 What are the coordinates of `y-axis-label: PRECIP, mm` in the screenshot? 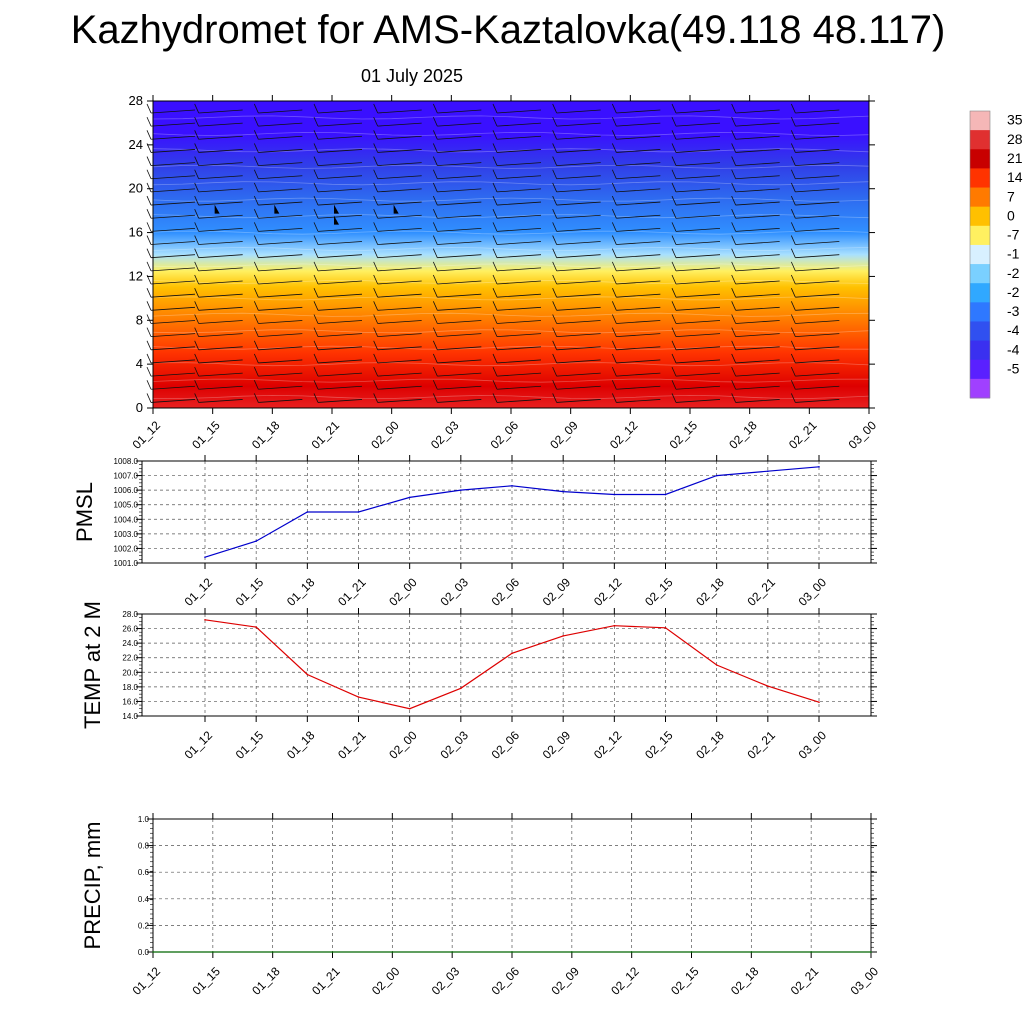 It's located at (92, 886).